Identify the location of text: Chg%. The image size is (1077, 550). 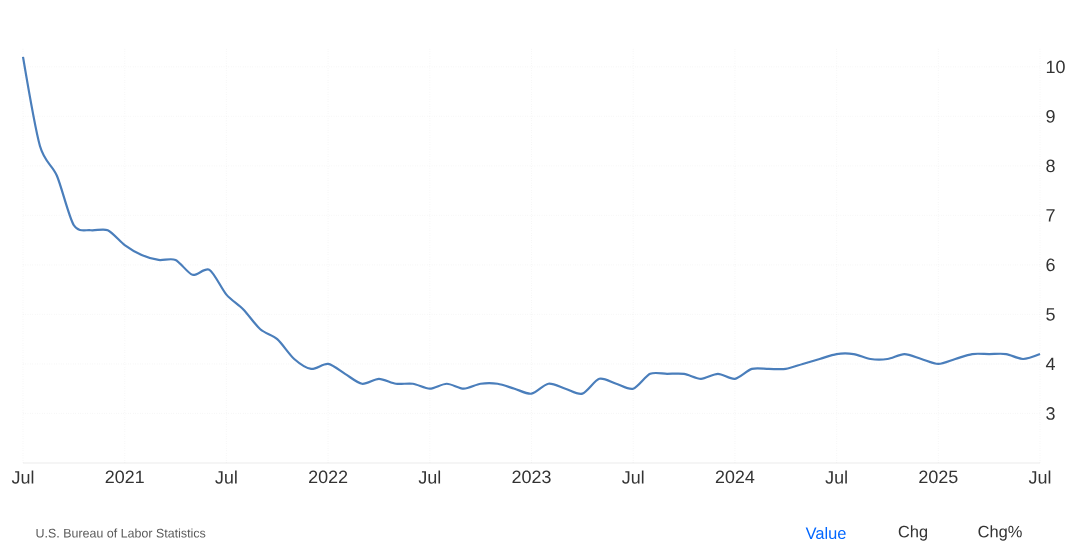
(1000, 533).